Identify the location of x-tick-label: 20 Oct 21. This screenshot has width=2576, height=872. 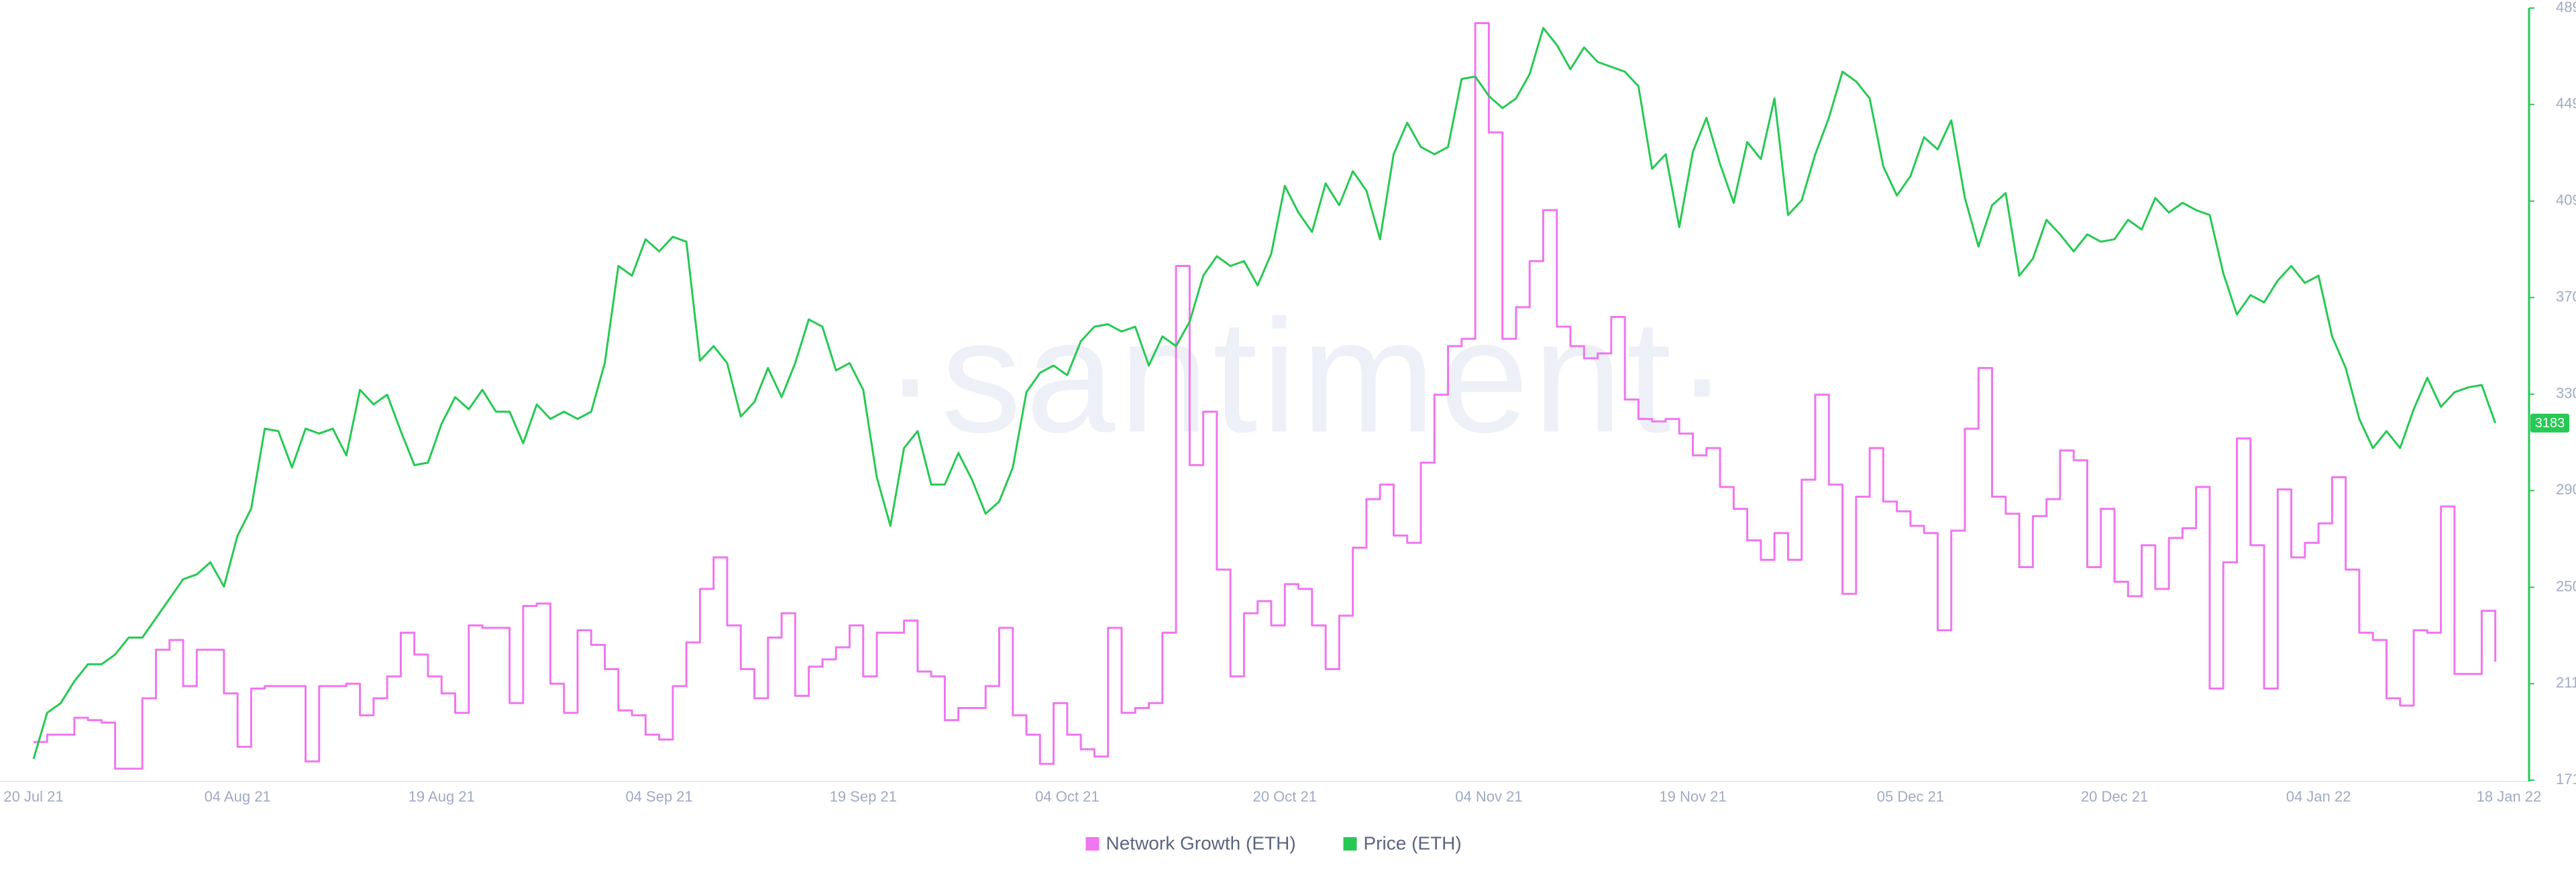
(1285, 797).